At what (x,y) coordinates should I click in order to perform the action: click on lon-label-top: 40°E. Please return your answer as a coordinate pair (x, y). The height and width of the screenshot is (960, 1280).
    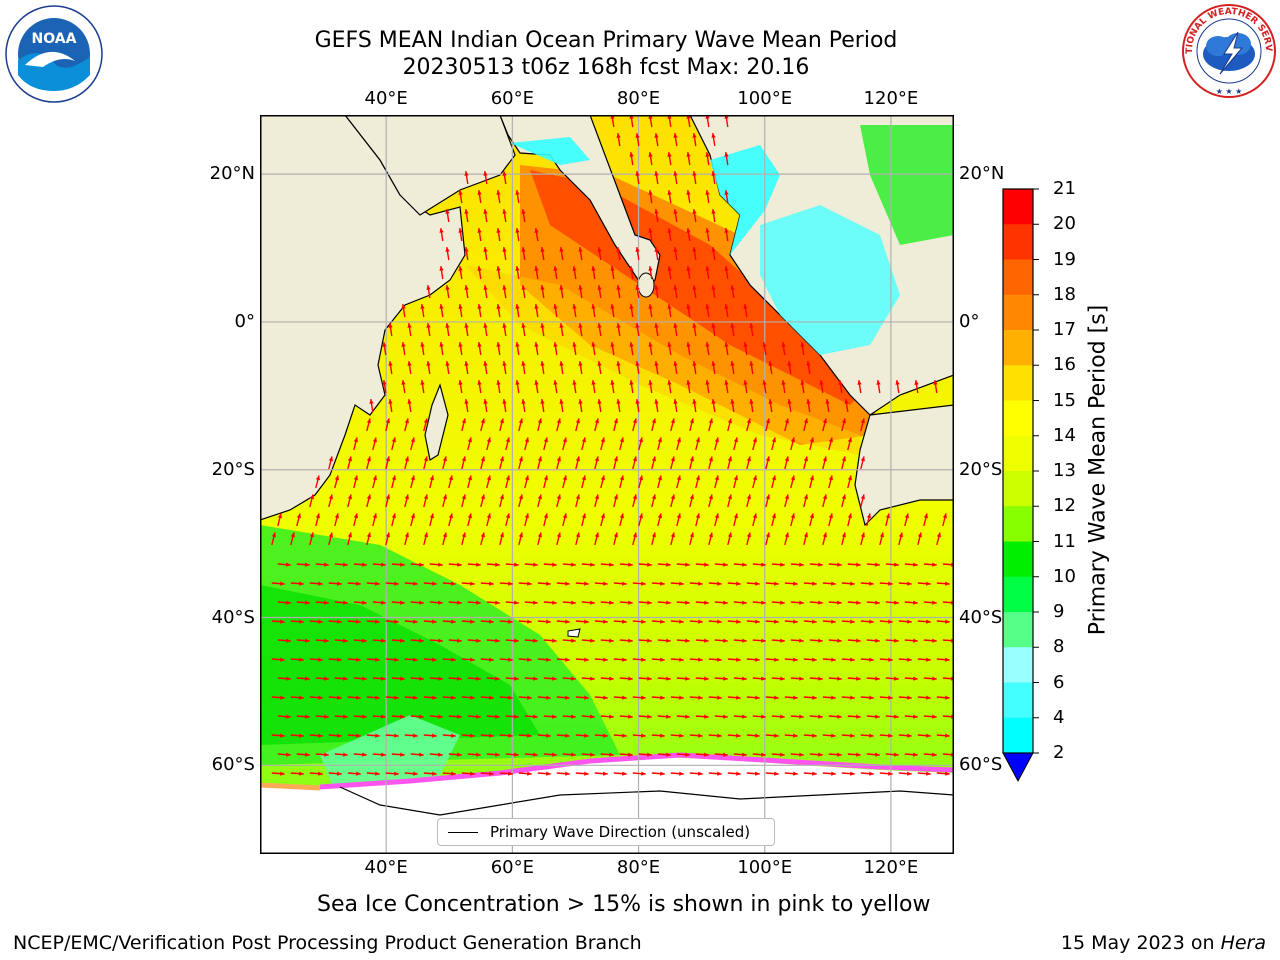
    Looking at the image, I should click on (386, 98).